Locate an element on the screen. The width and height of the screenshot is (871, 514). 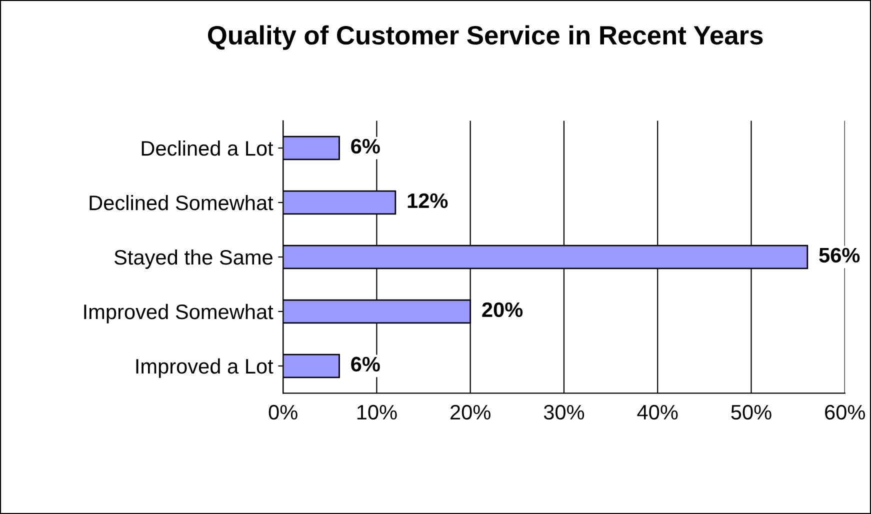
x-tick-label: 40% is located at coordinates (657, 412).